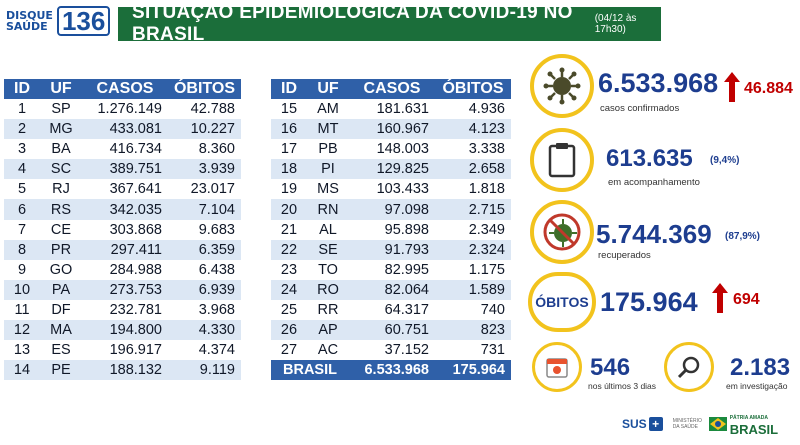 The width and height of the screenshot is (800, 445). What do you see at coordinates (125, 229) in the screenshot?
I see `row-casos: 303.868` at bounding box center [125, 229].